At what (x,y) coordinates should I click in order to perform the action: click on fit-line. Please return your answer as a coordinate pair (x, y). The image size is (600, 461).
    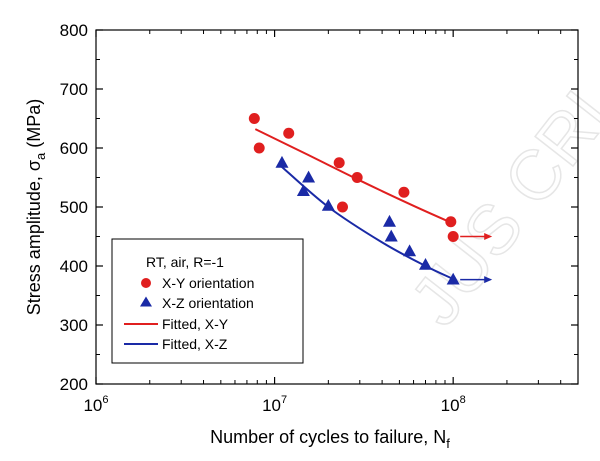
    Looking at the image, I should click on (366, 222).